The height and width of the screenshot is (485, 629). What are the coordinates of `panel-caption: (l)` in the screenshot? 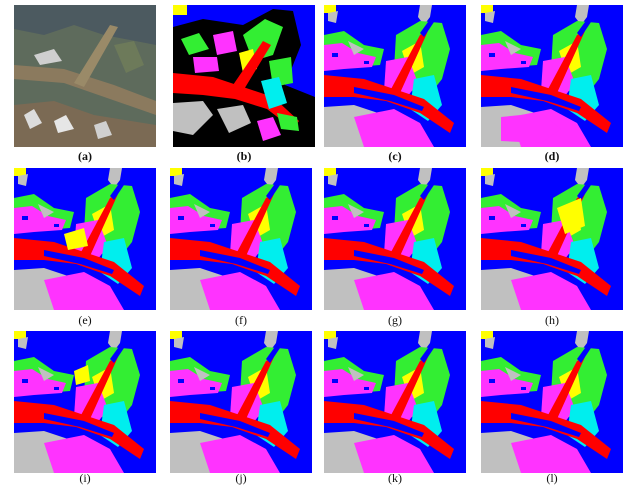 It's located at (552, 478).